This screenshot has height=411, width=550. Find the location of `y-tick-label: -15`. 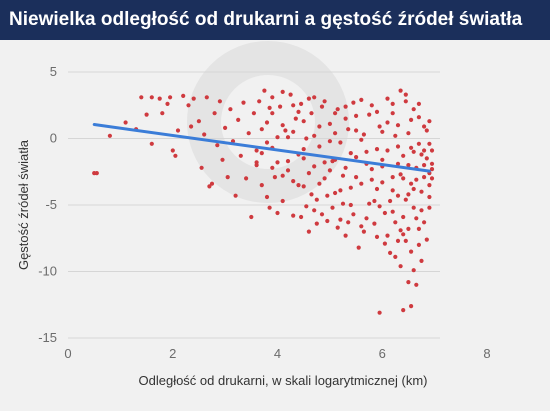

y-tick-label: -15 is located at coordinates (47, 337).